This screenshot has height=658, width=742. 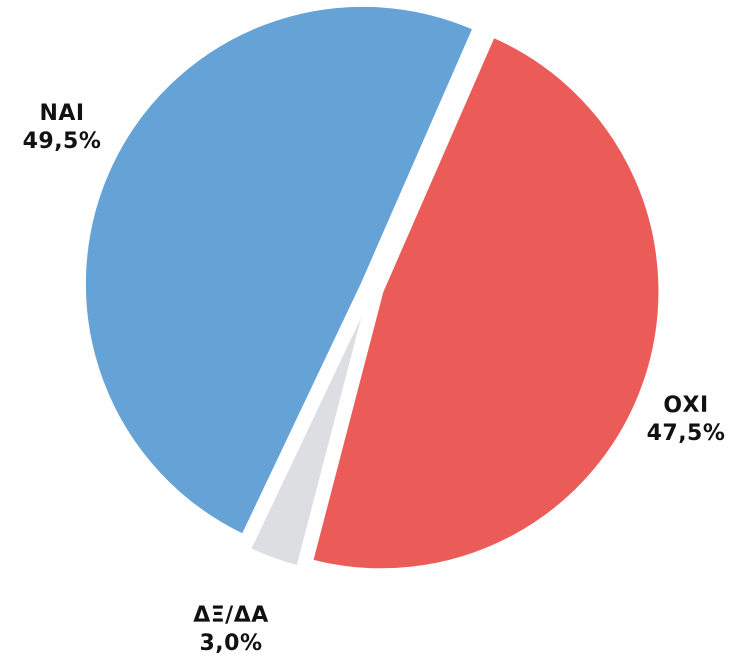 What do you see at coordinates (686, 433) in the screenshot?
I see `slice-value-oxi: 47,5%` at bounding box center [686, 433].